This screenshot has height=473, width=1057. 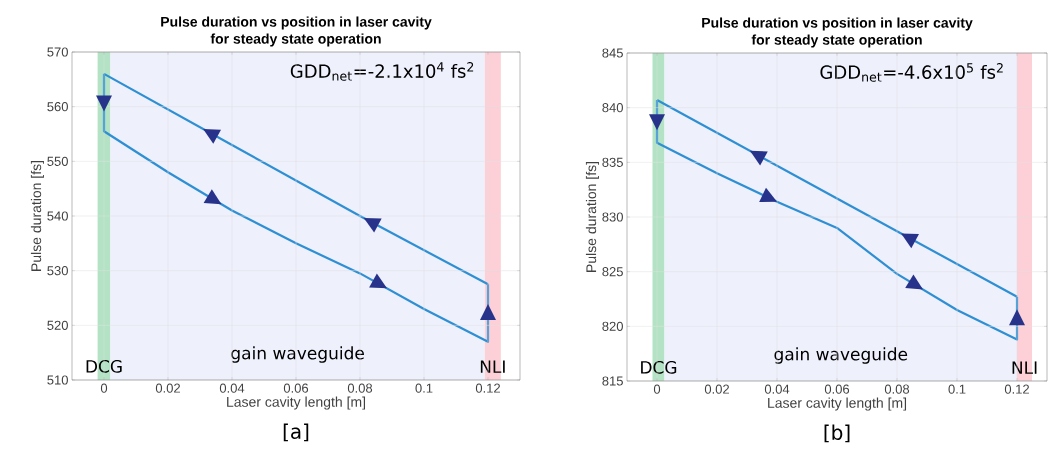 I want to click on text: [a], so click(x=296, y=432).